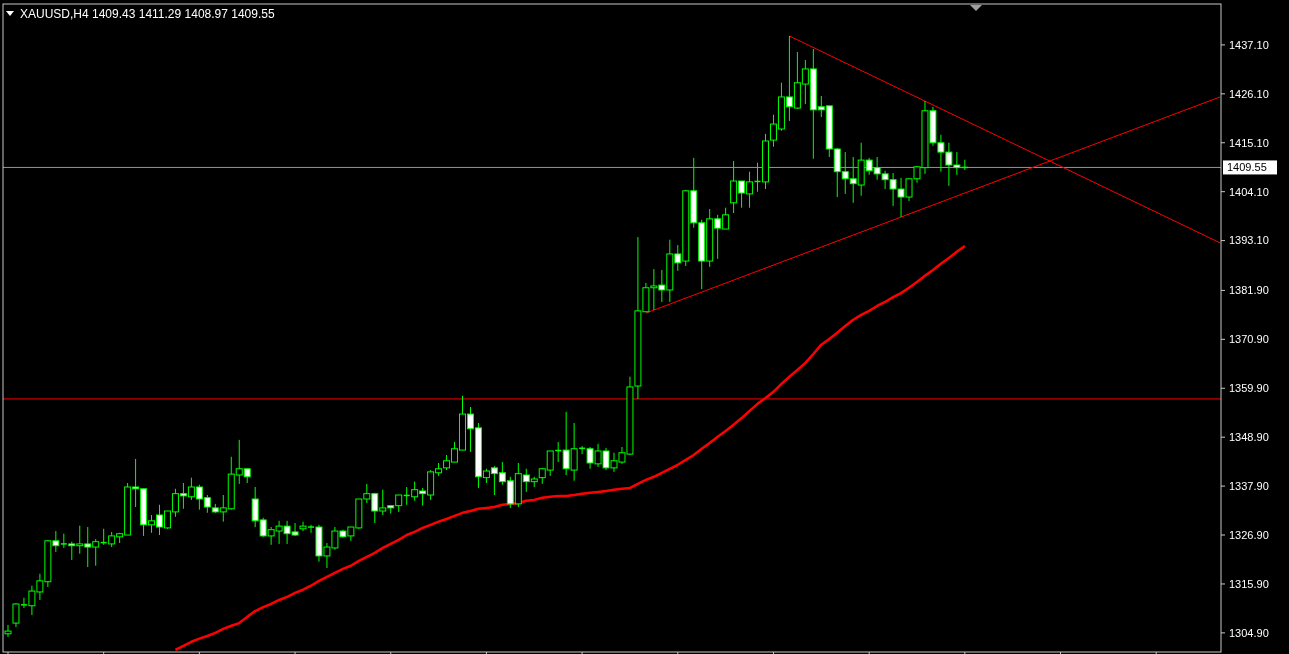 The width and height of the screenshot is (1289, 654). I want to click on y-tick-label: 1370.90, so click(1249, 339).